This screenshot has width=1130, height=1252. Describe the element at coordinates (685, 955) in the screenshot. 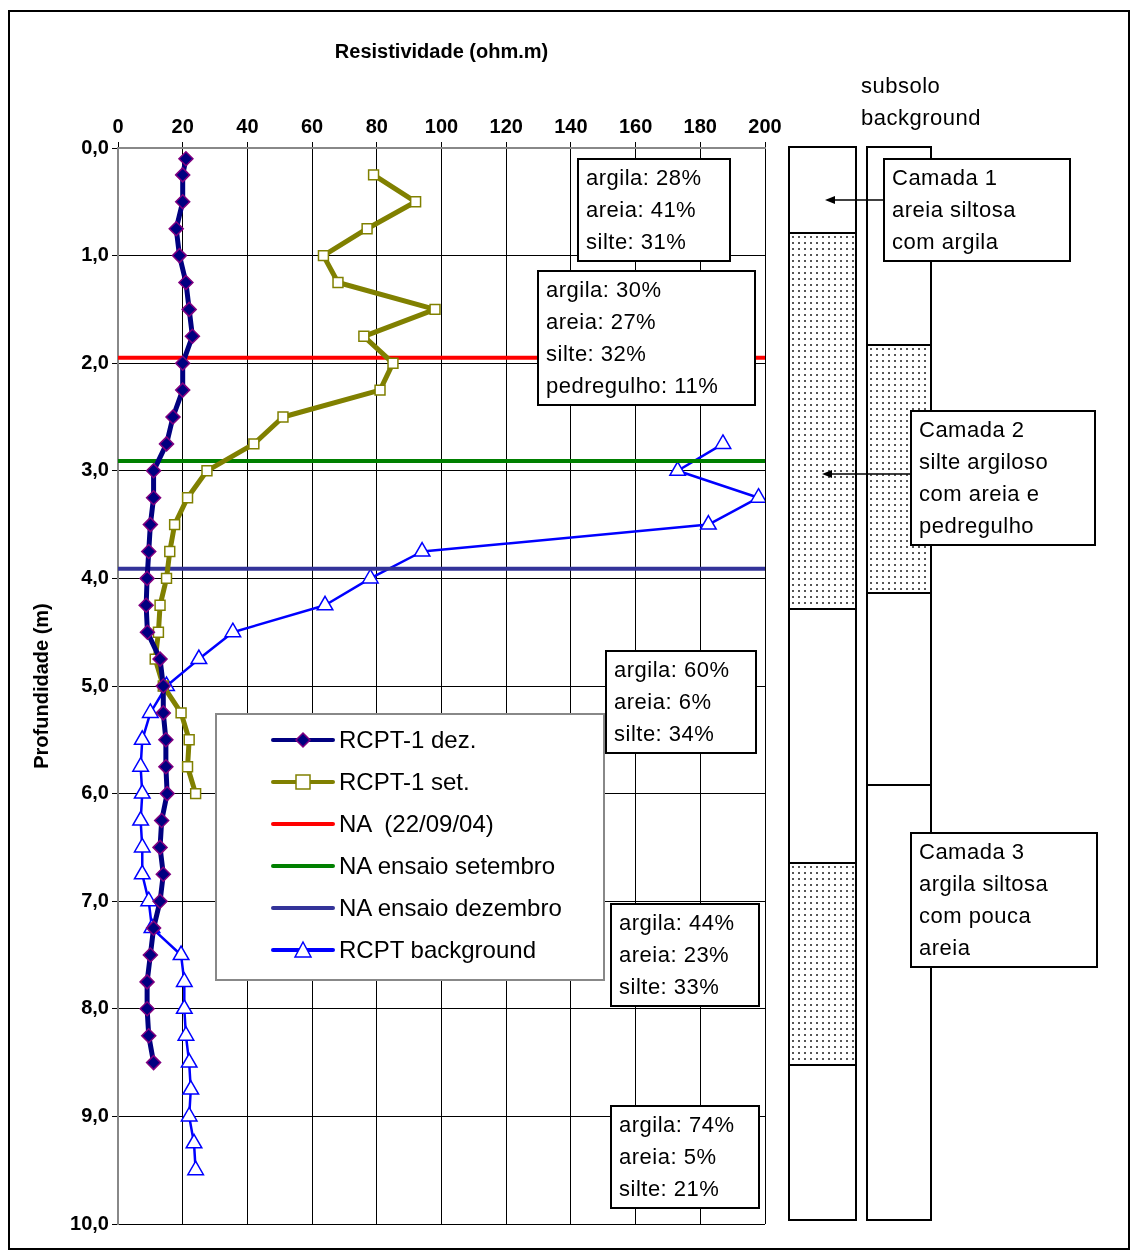

I see `annotation: argila: 44% areia: 23% silte: 33%` at that location.